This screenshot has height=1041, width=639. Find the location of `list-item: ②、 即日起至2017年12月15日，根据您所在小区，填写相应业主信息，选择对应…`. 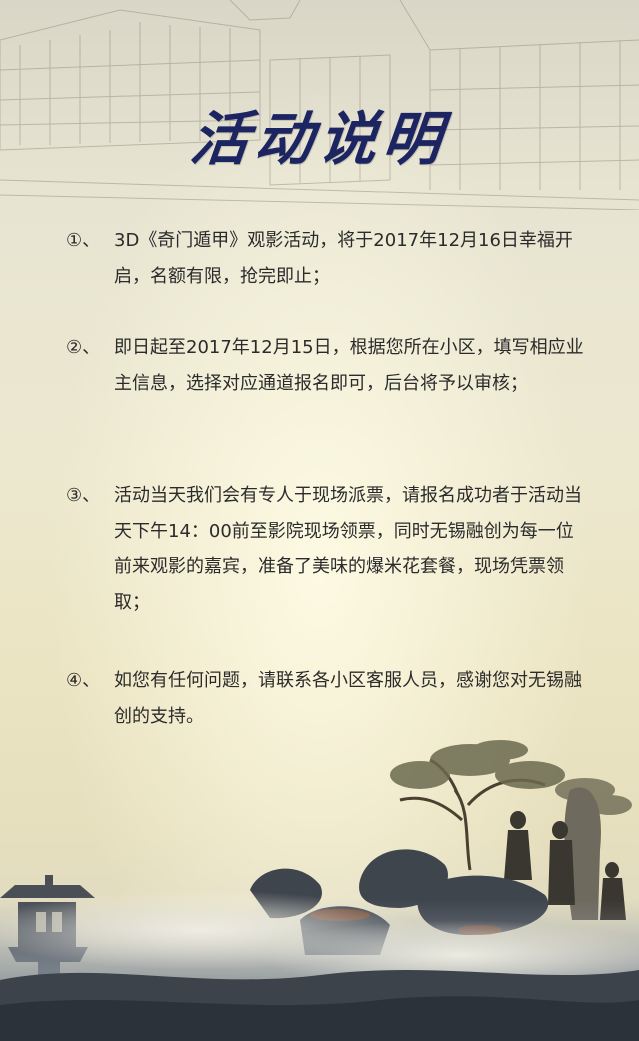

list-item: ②、 即日起至2017年12月15日，根据您所在小区，填写相应业主信息，选择对应… is located at coordinates (326, 365).